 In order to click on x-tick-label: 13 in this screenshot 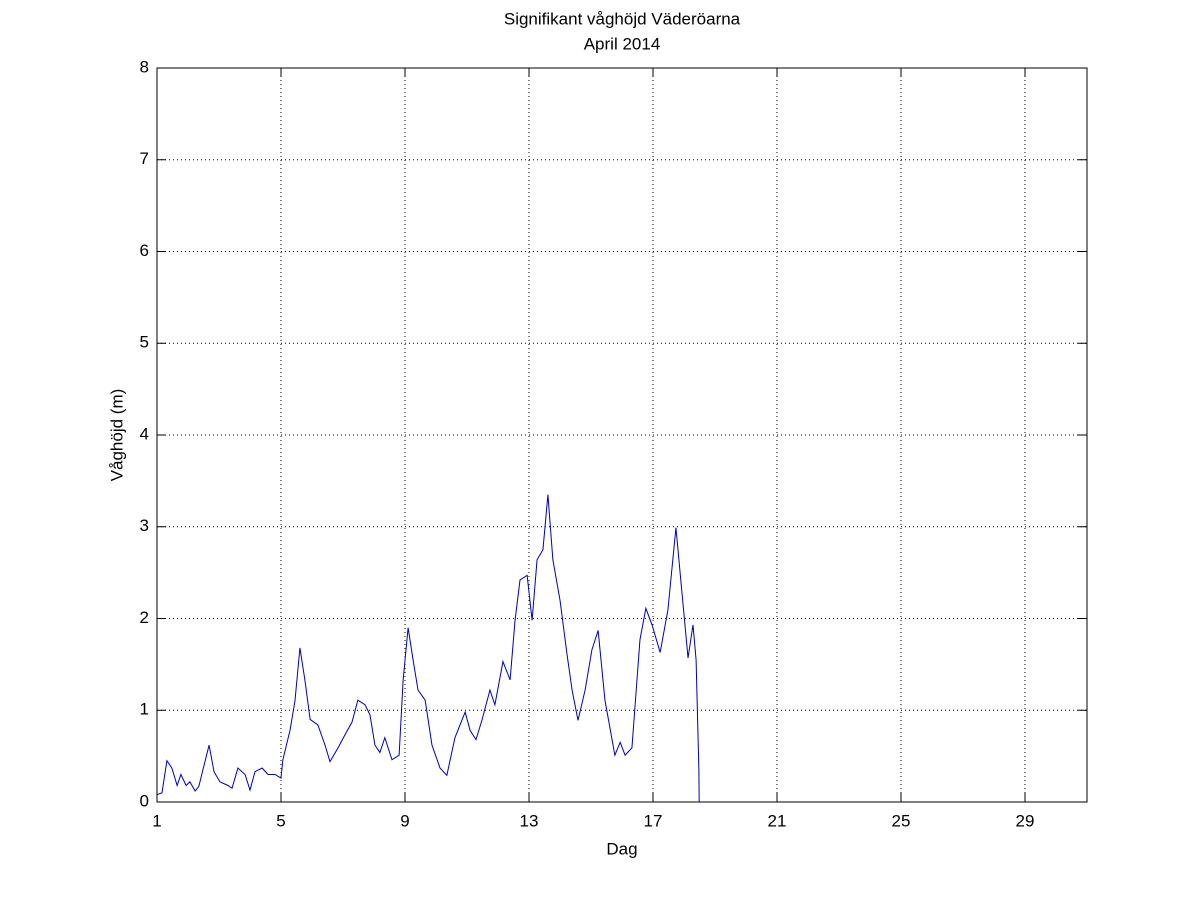, I will do `click(529, 820)`.